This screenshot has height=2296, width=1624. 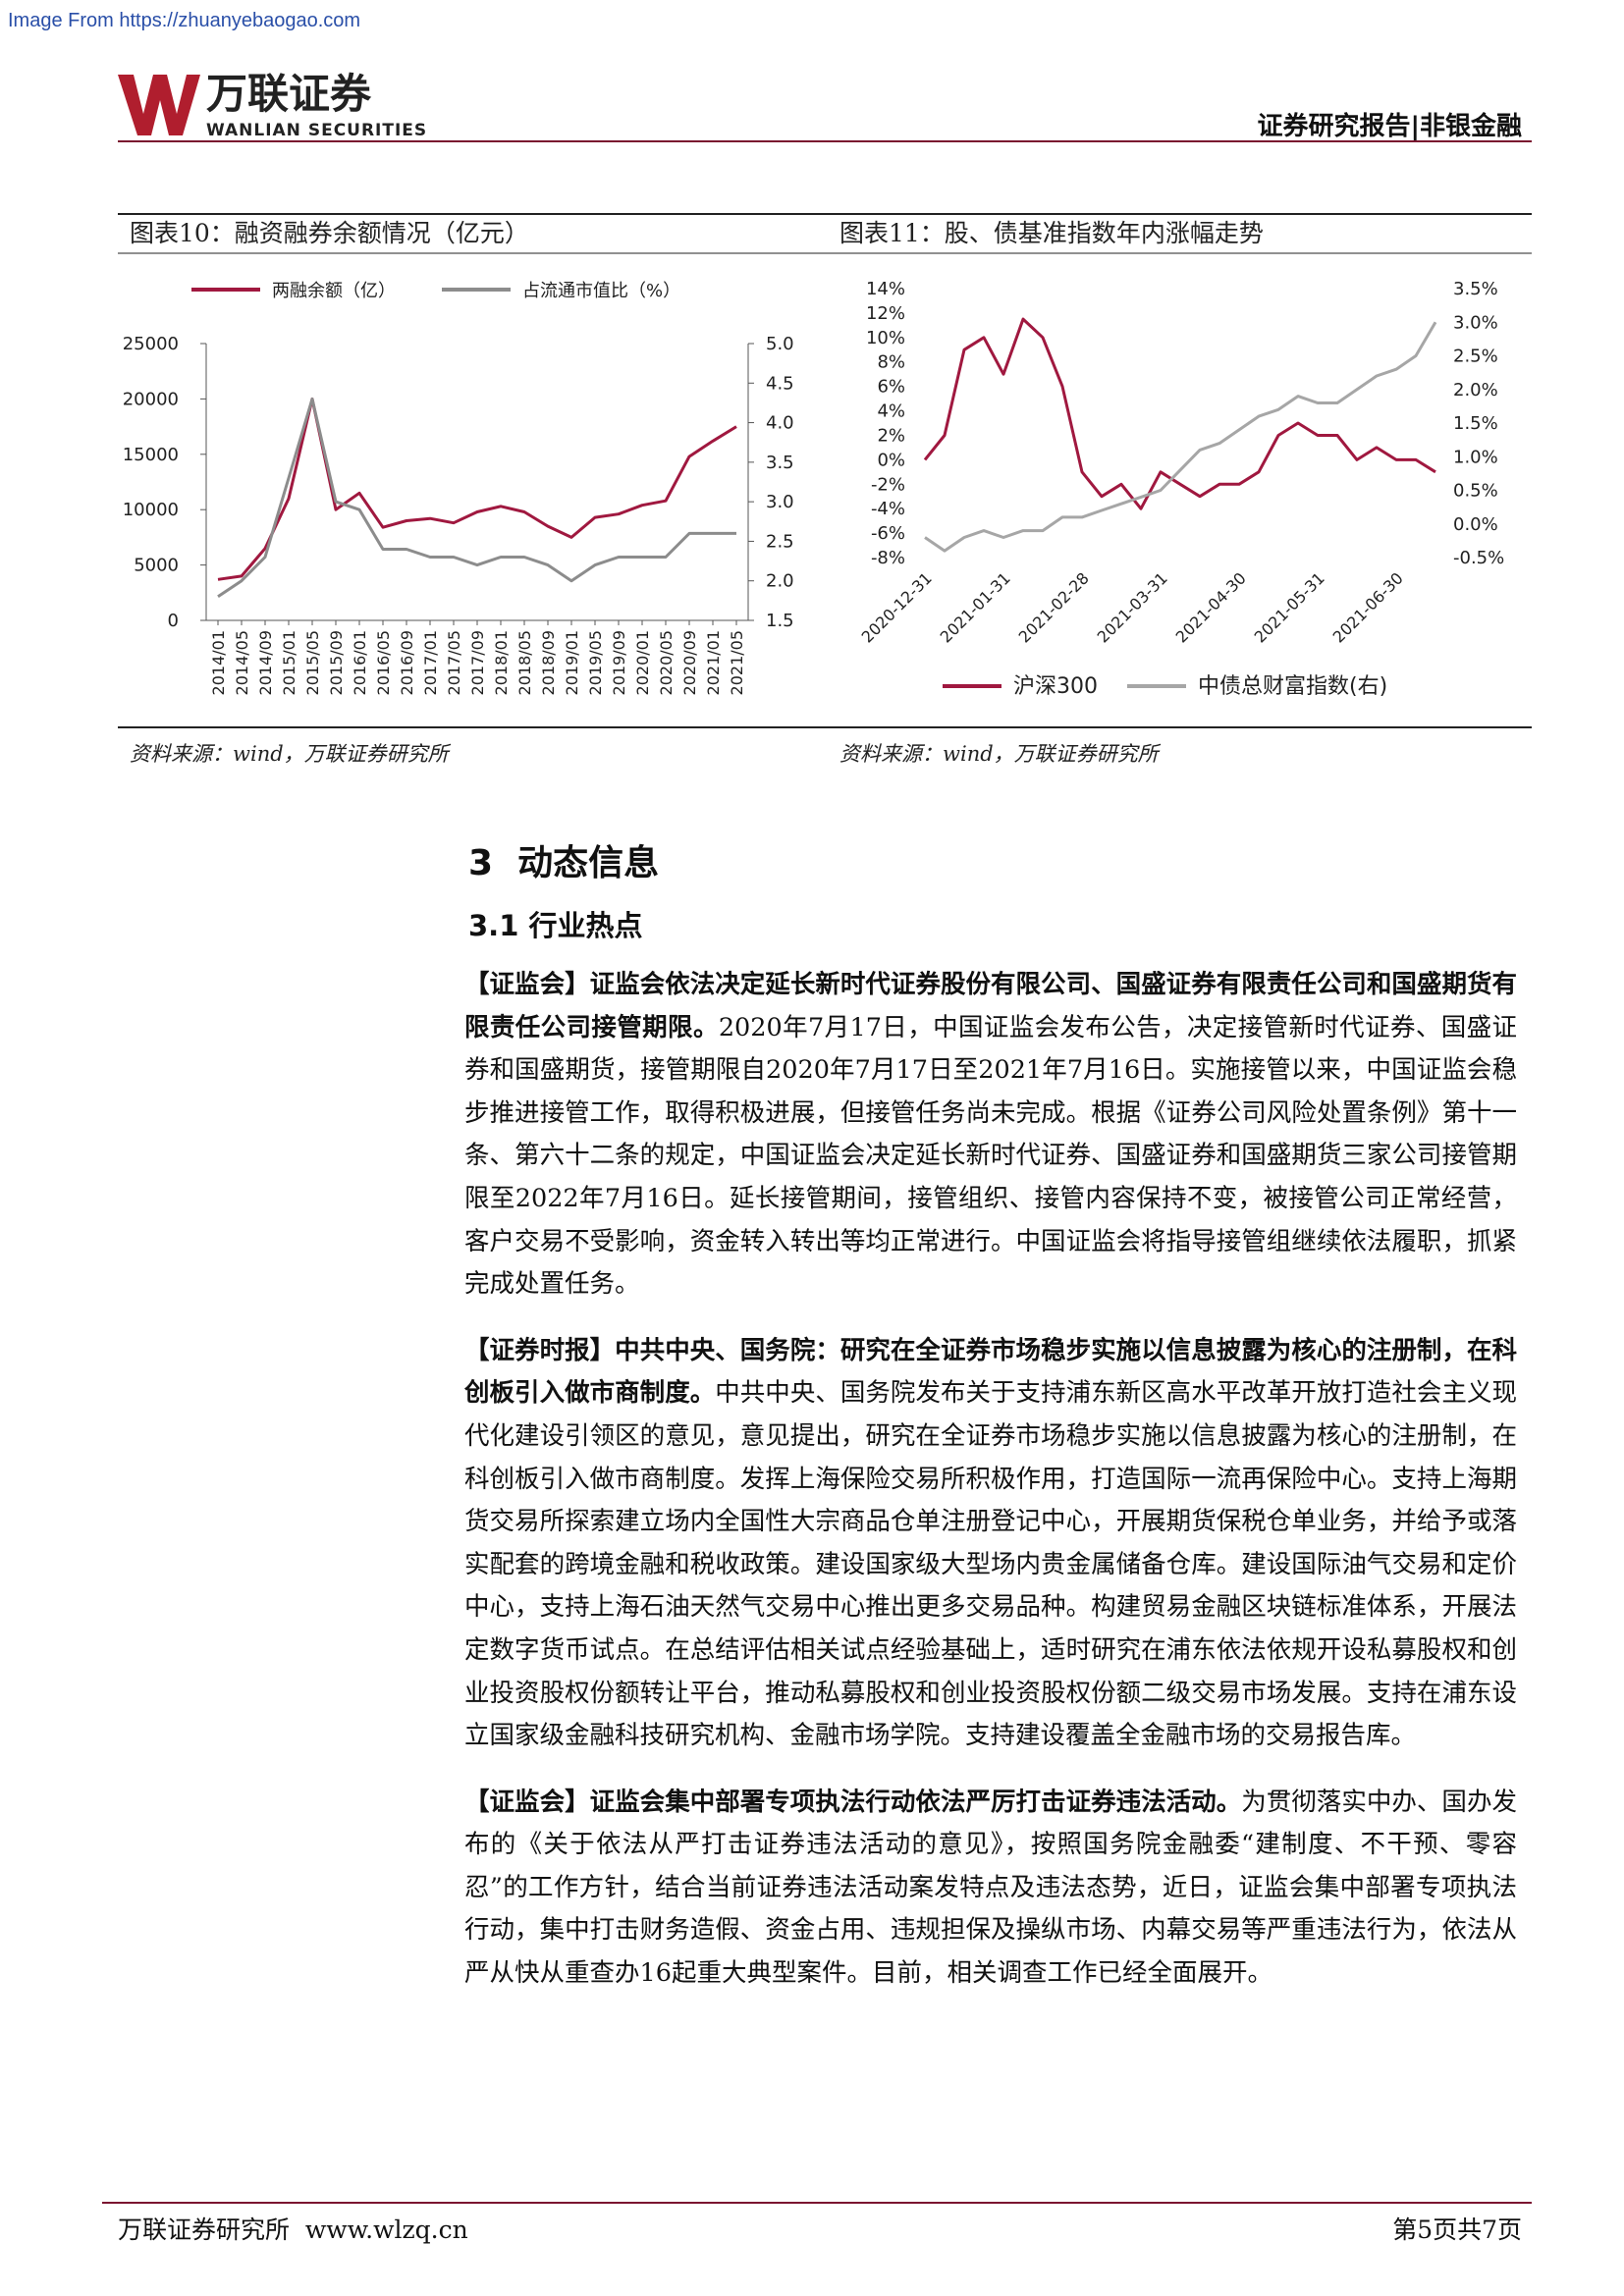 I want to click on x-tick-label: 2018/09, so click(x=548, y=662).